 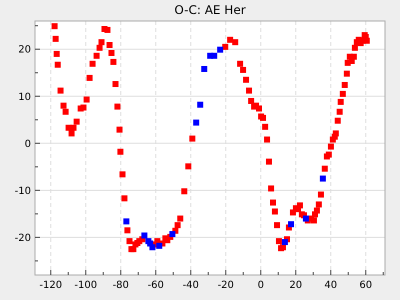 What do you see at coordinates (261, 285) in the screenshot?
I see `x-tick-label: 0` at bounding box center [261, 285].